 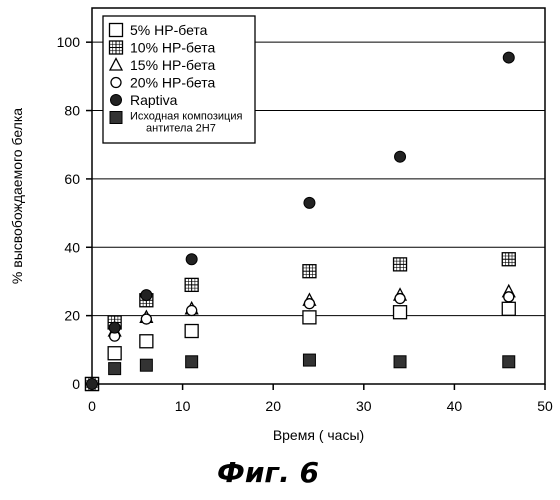 What do you see at coordinates (455, 406) in the screenshot?
I see `x-tick-label: 40` at bounding box center [455, 406].